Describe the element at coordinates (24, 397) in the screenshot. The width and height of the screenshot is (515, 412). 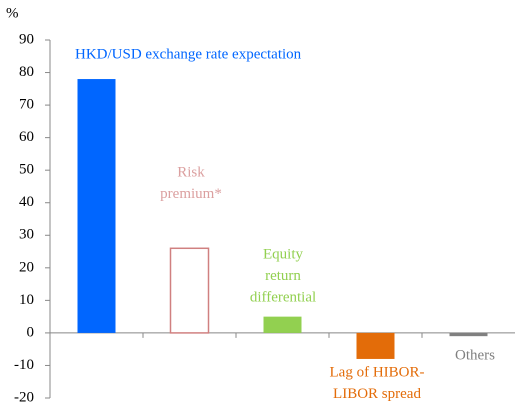
I see `y-tick-label: -20` at that location.